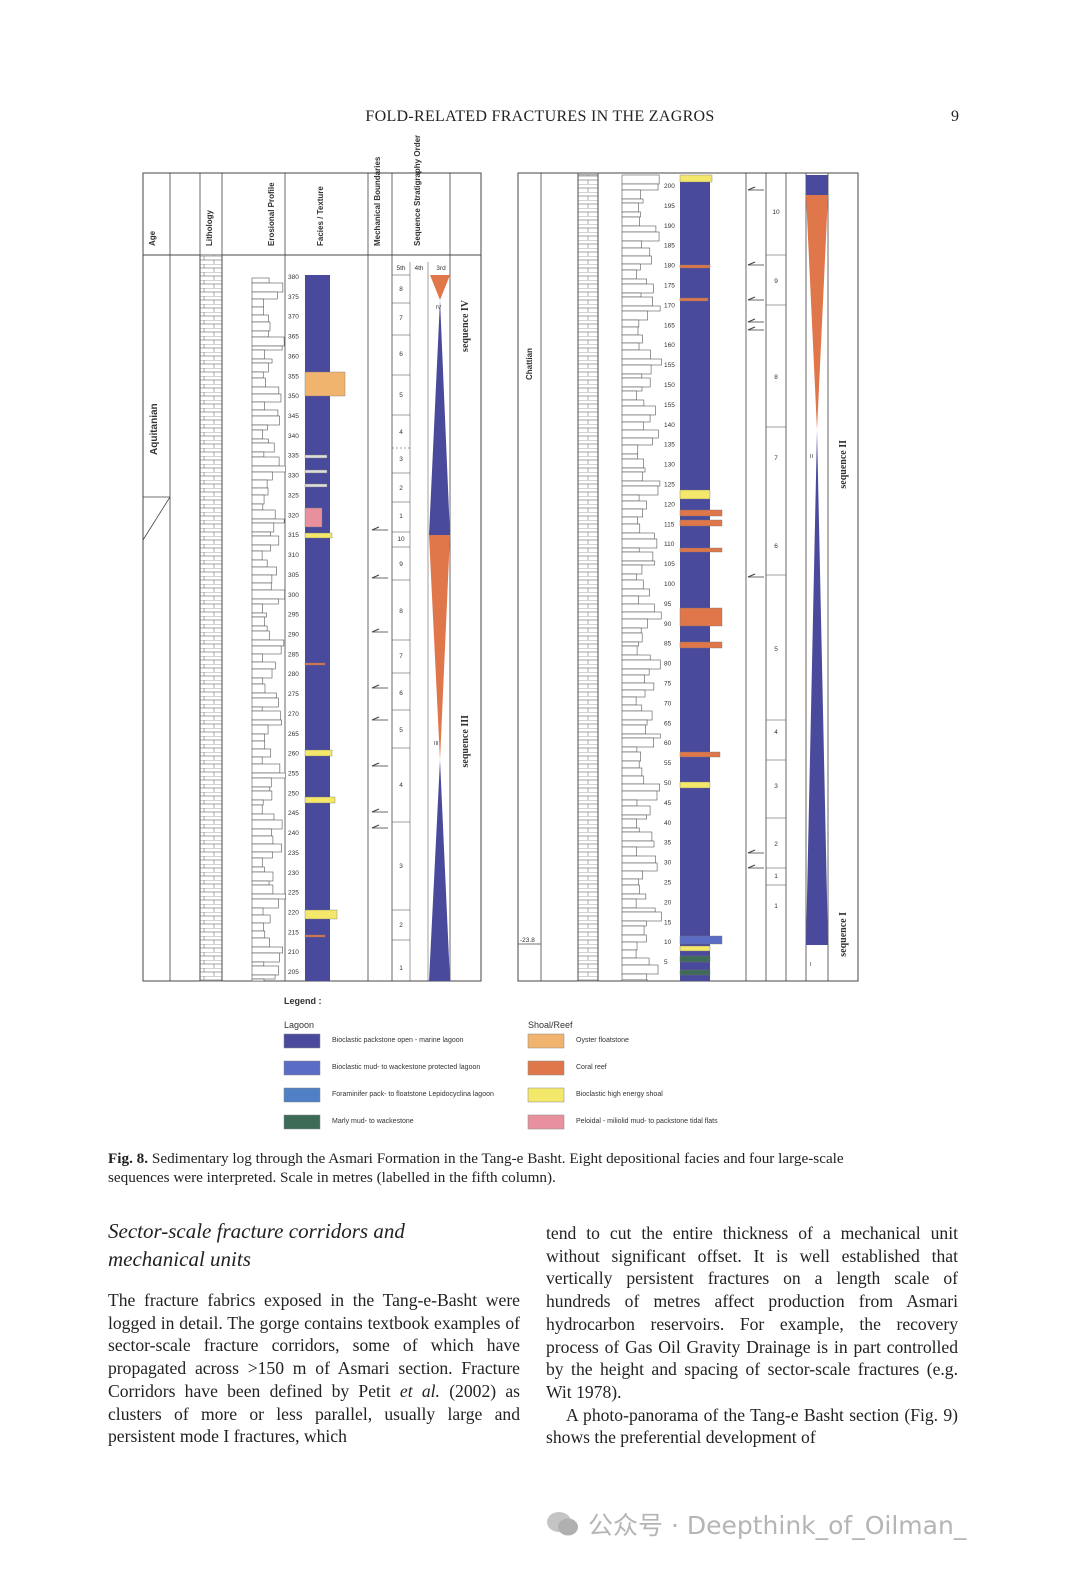 This screenshot has width=1080, height=1579. What do you see at coordinates (619, 1094) in the screenshot?
I see `legend-label: Bioclastic high energy shoal` at bounding box center [619, 1094].